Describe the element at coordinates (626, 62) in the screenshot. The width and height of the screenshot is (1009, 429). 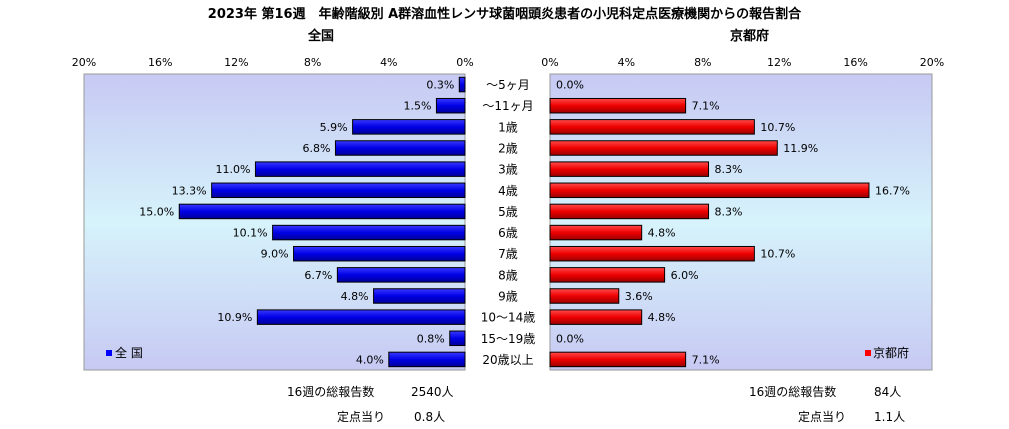
I see `right-tick-label: 4%` at that location.